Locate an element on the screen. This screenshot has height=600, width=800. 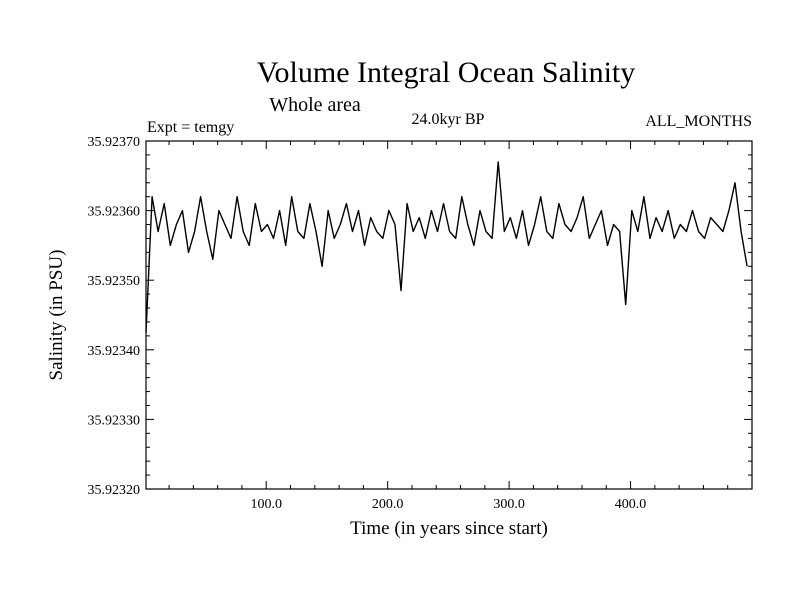
y-tick-label: 35.92320 is located at coordinates (114, 490).